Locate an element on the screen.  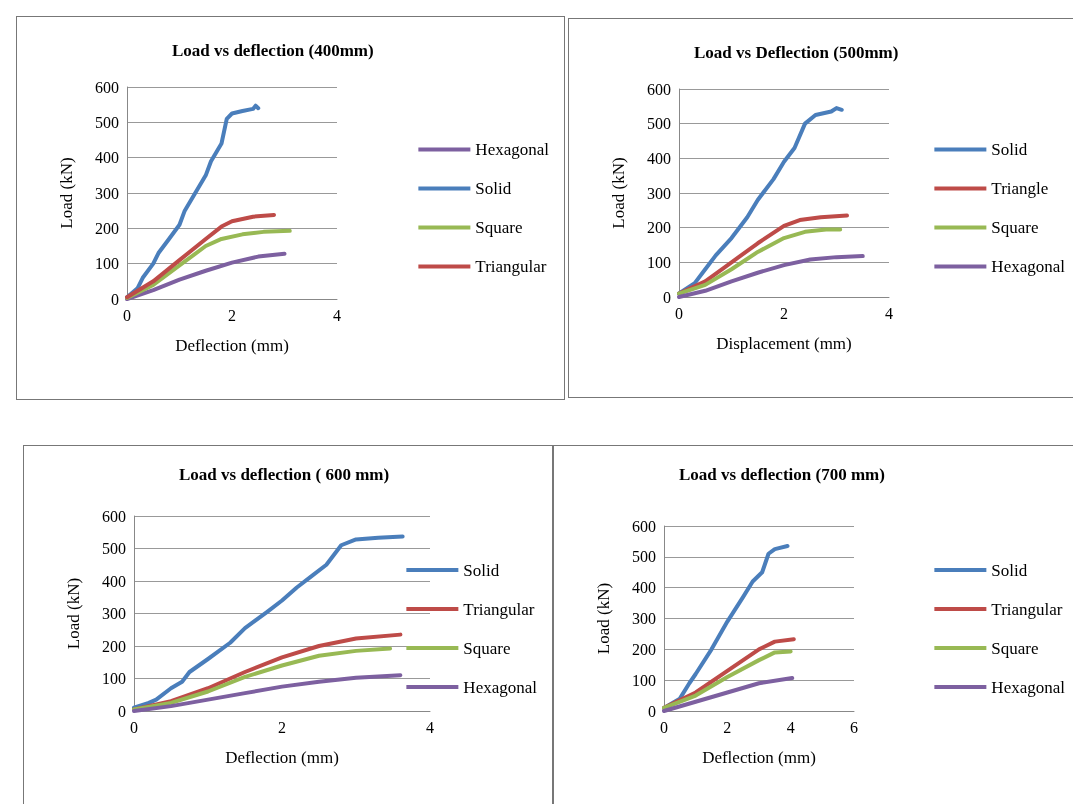
x-tick-label: 6 is located at coordinates (854, 727).